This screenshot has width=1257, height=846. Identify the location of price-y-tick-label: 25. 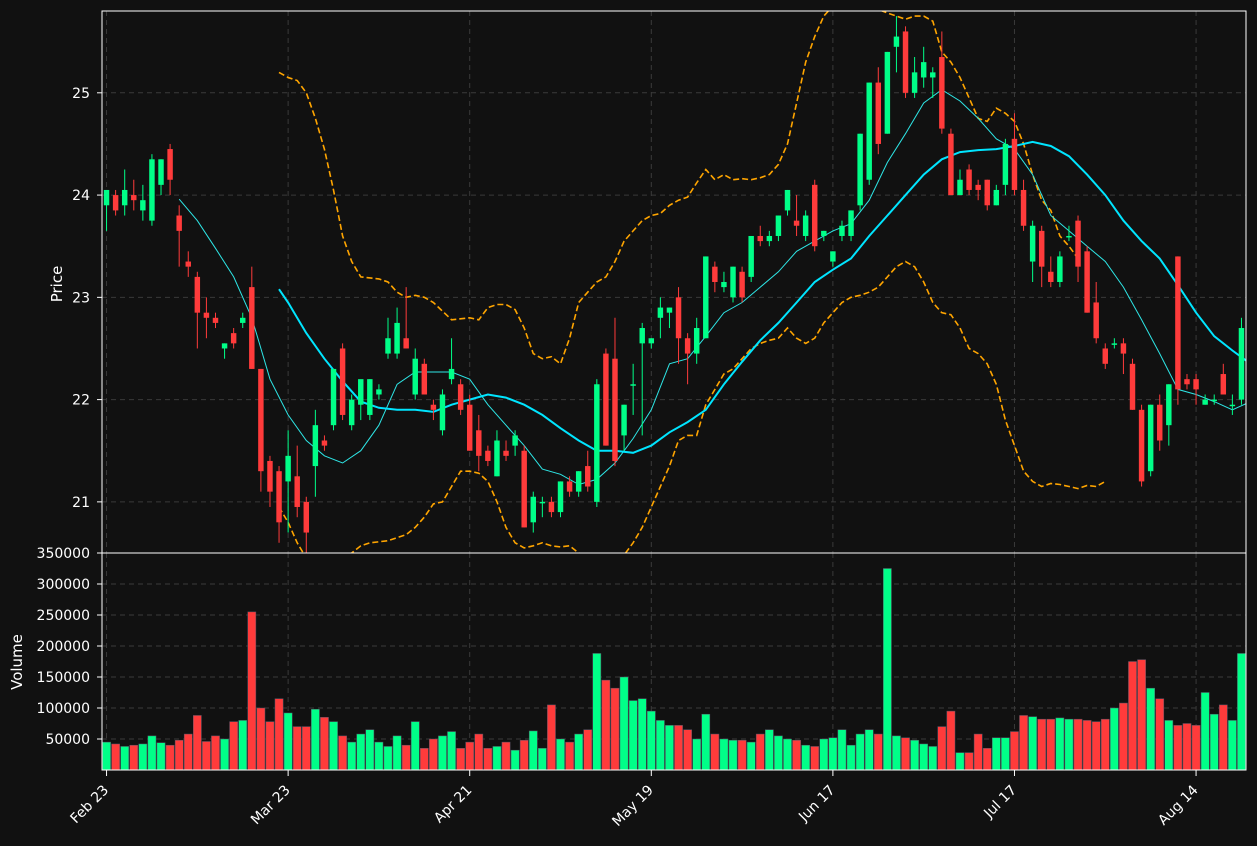
(81, 94).